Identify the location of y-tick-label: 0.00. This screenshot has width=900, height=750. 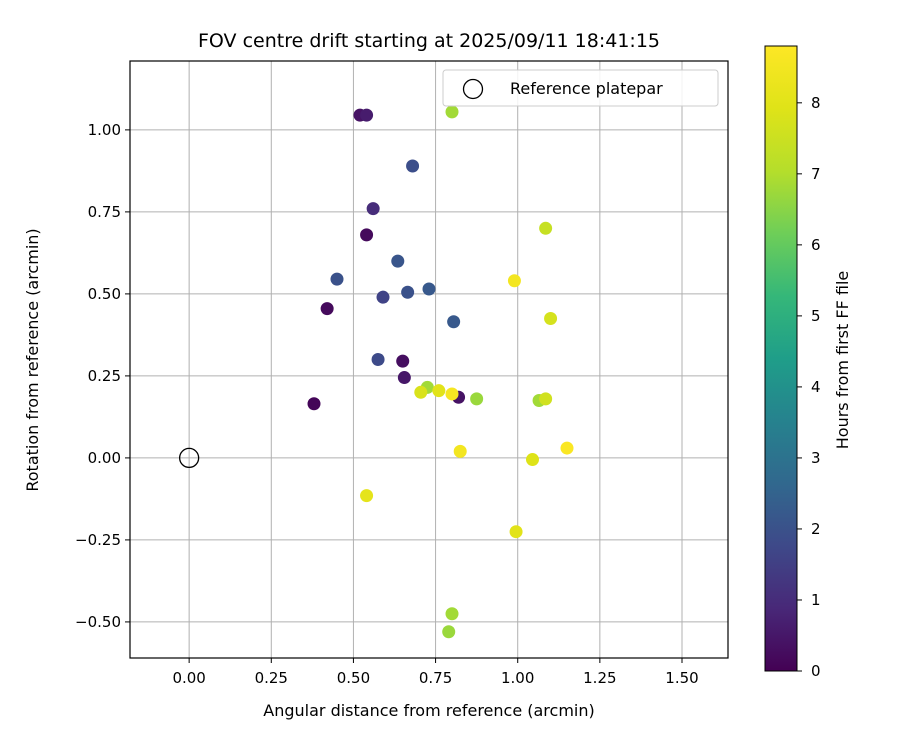
(104, 458).